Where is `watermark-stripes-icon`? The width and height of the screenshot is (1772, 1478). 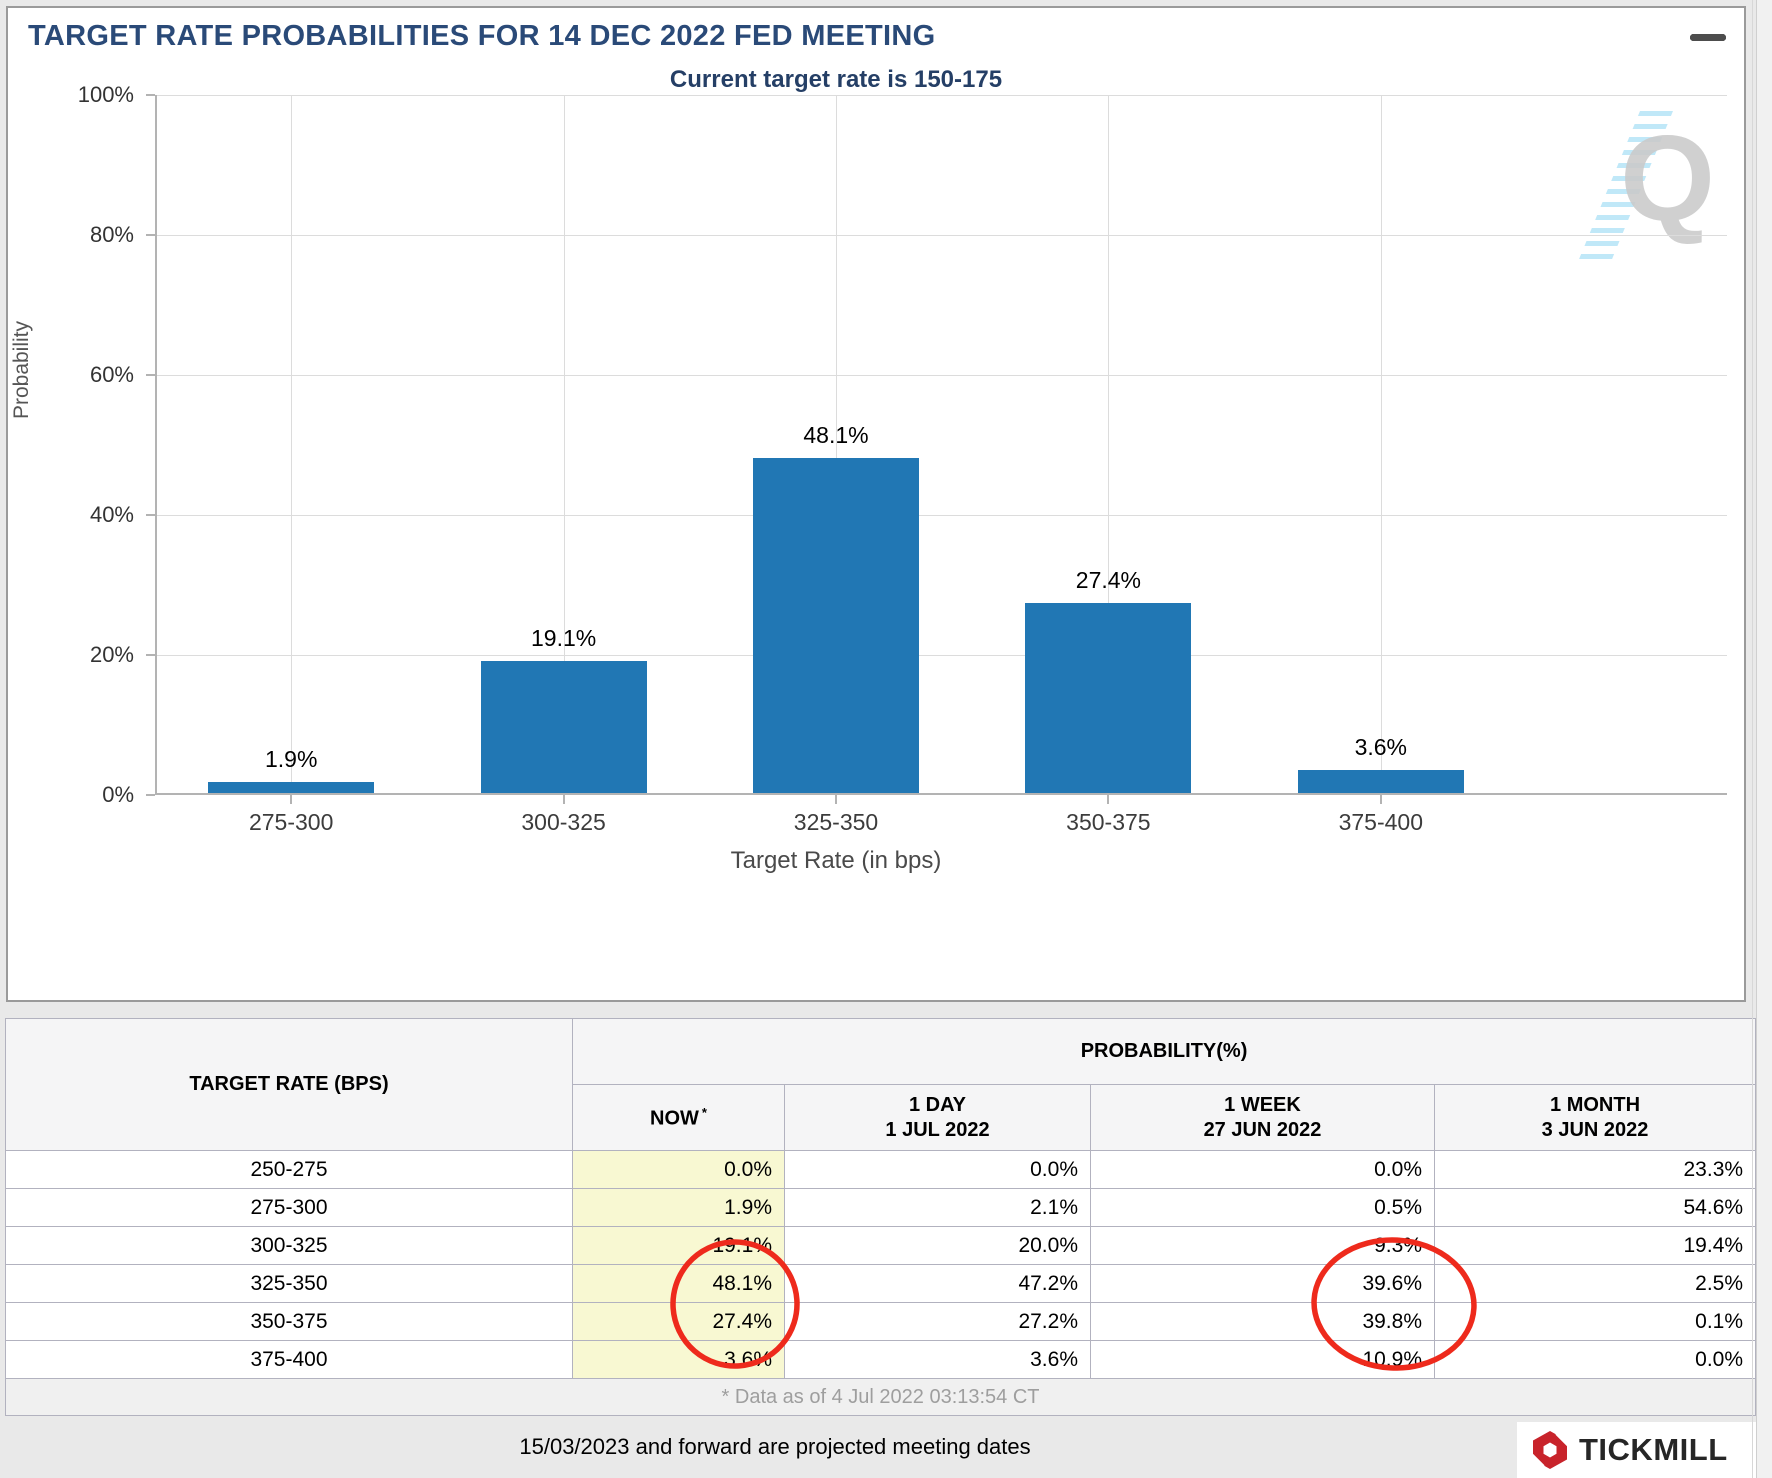
watermark-stripes-icon is located at coordinates (1624, 188).